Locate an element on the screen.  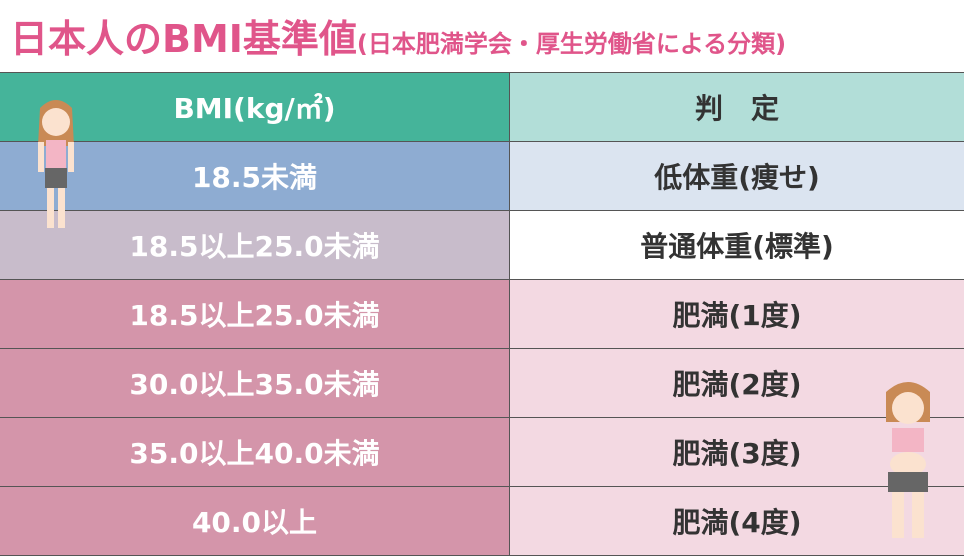
table-row: 18.5以上25.0未満 肥満(1度) is located at coordinates (482, 314).